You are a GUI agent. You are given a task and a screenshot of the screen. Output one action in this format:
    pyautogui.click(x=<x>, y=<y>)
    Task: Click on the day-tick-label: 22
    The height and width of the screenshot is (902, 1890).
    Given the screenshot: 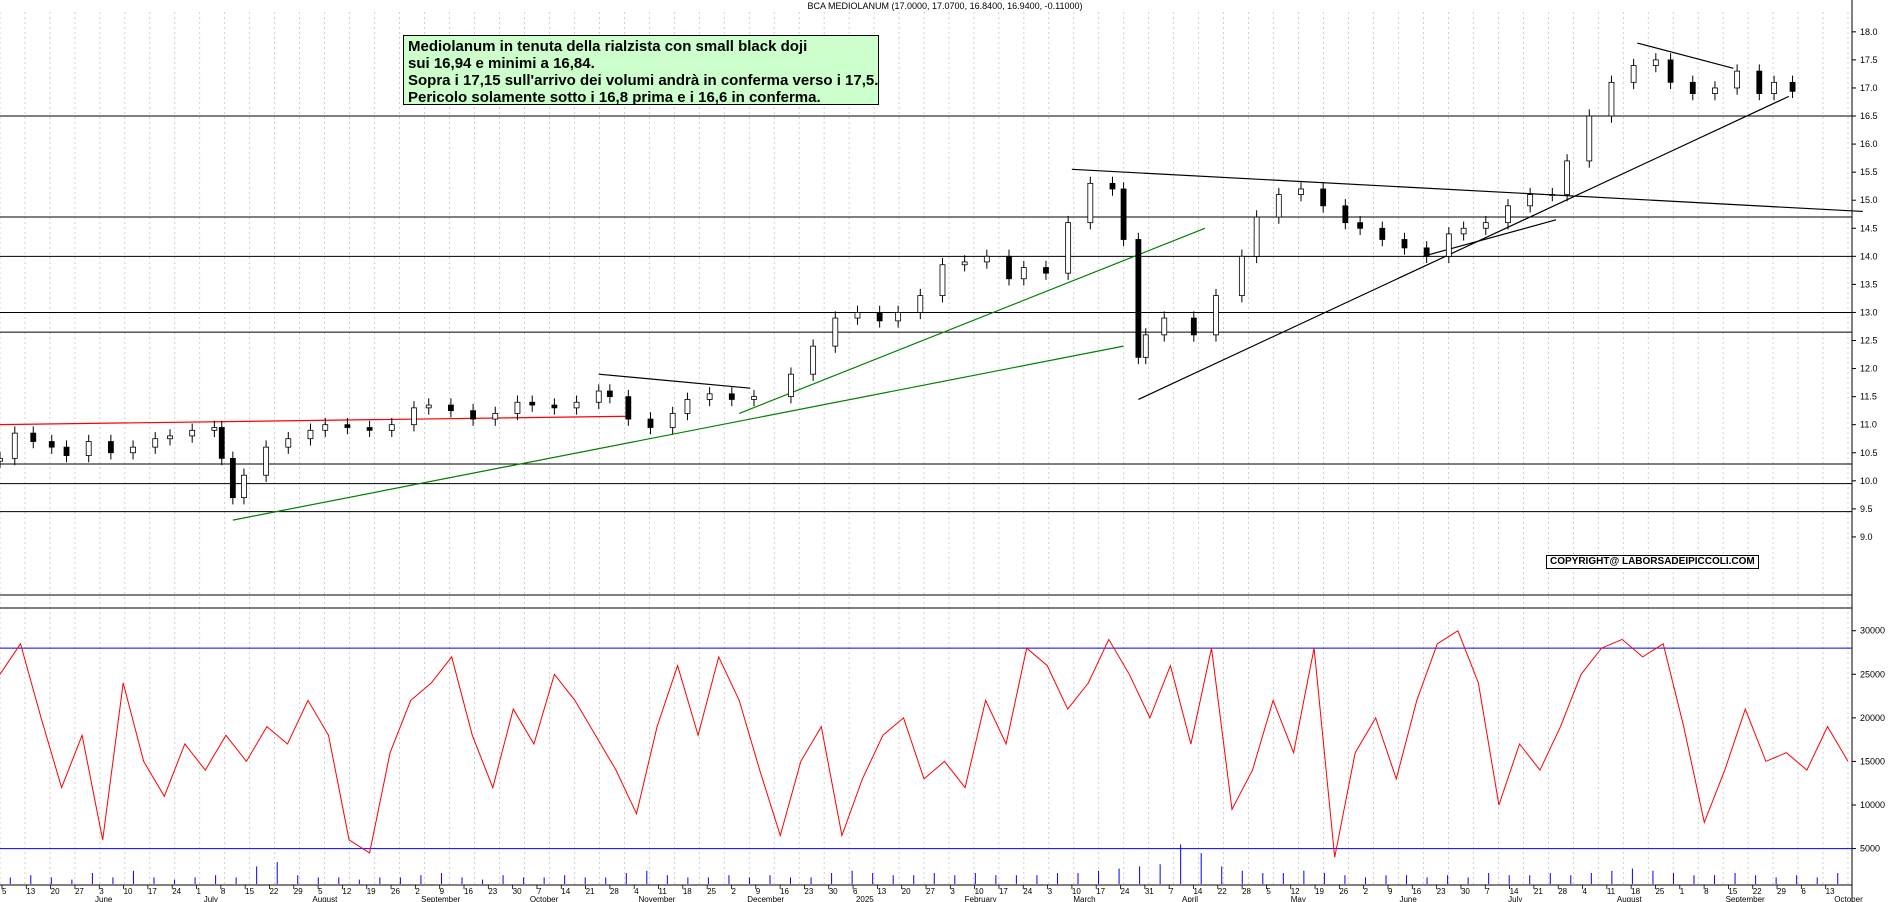 What is the action you would take?
    pyautogui.click(x=1757, y=891)
    